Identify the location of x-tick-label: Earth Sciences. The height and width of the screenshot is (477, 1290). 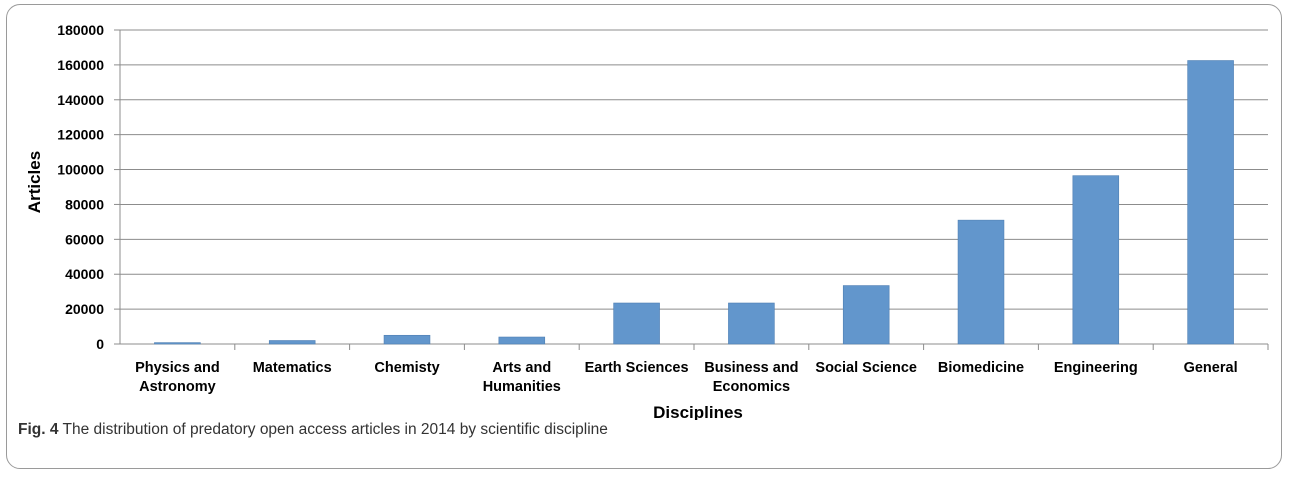
(637, 368).